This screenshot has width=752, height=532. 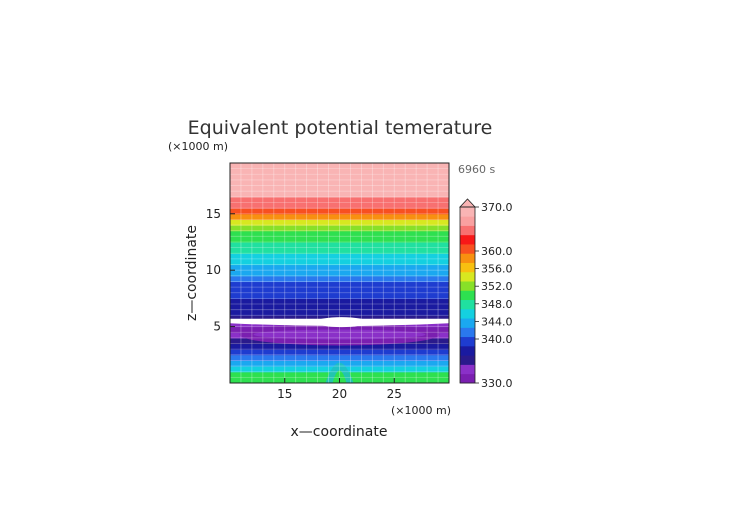 What do you see at coordinates (497, 269) in the screenshot?
I see `colorbar-tick-label: 356.0` at bounding box center [497, 269].